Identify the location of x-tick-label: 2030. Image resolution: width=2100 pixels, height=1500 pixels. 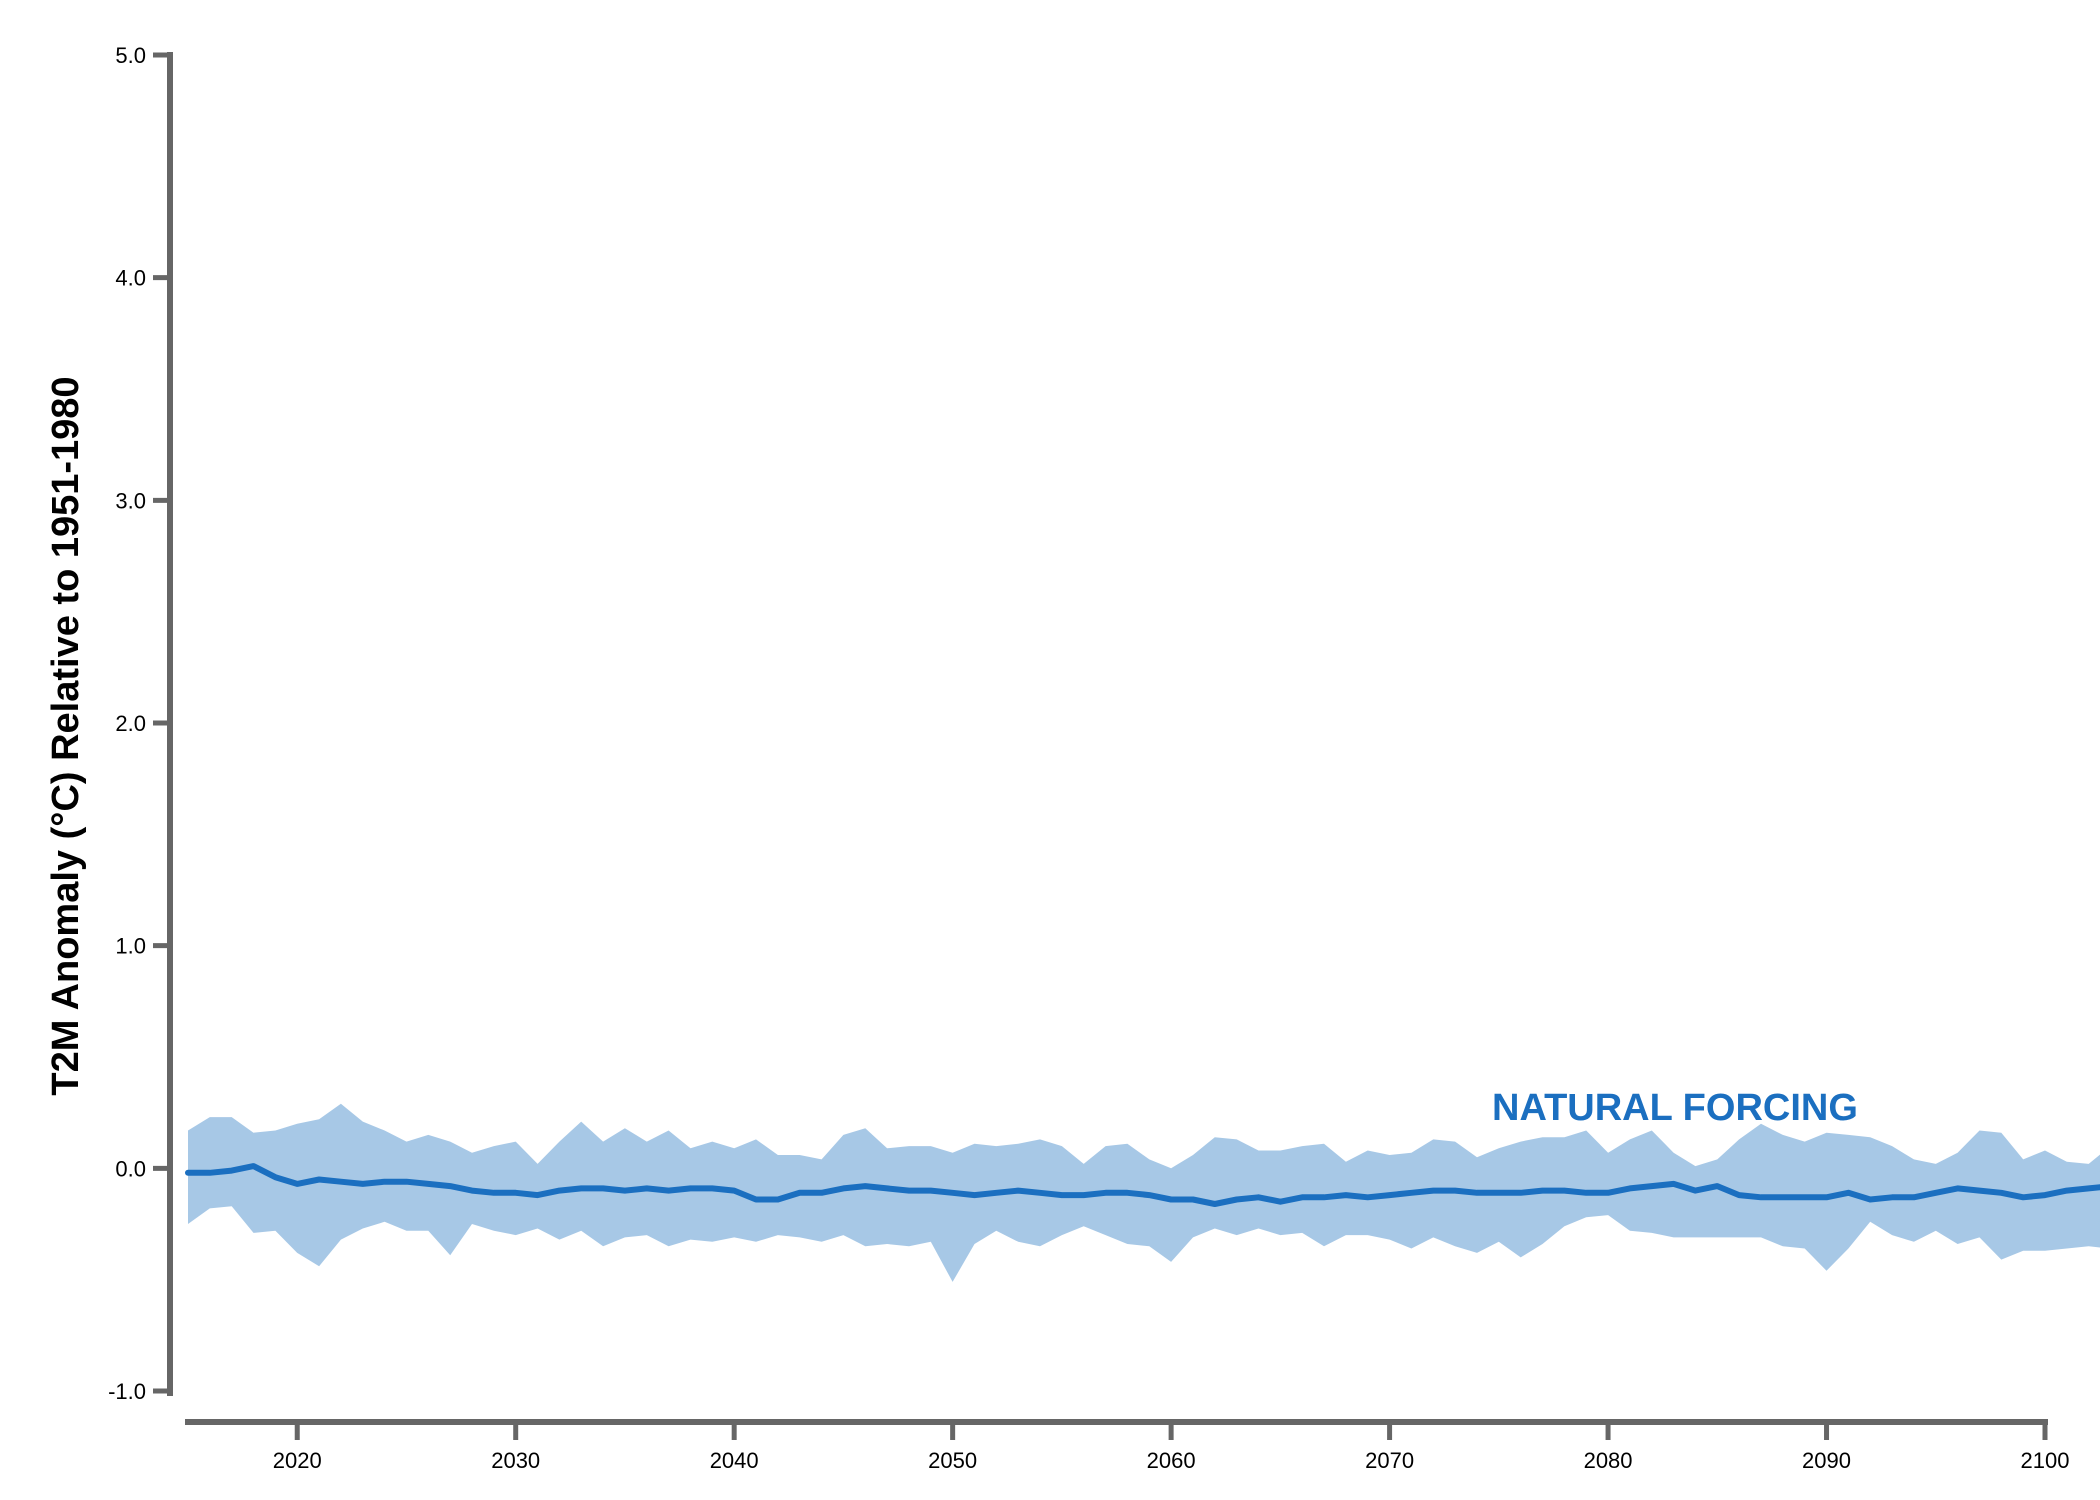
(515, 1460).